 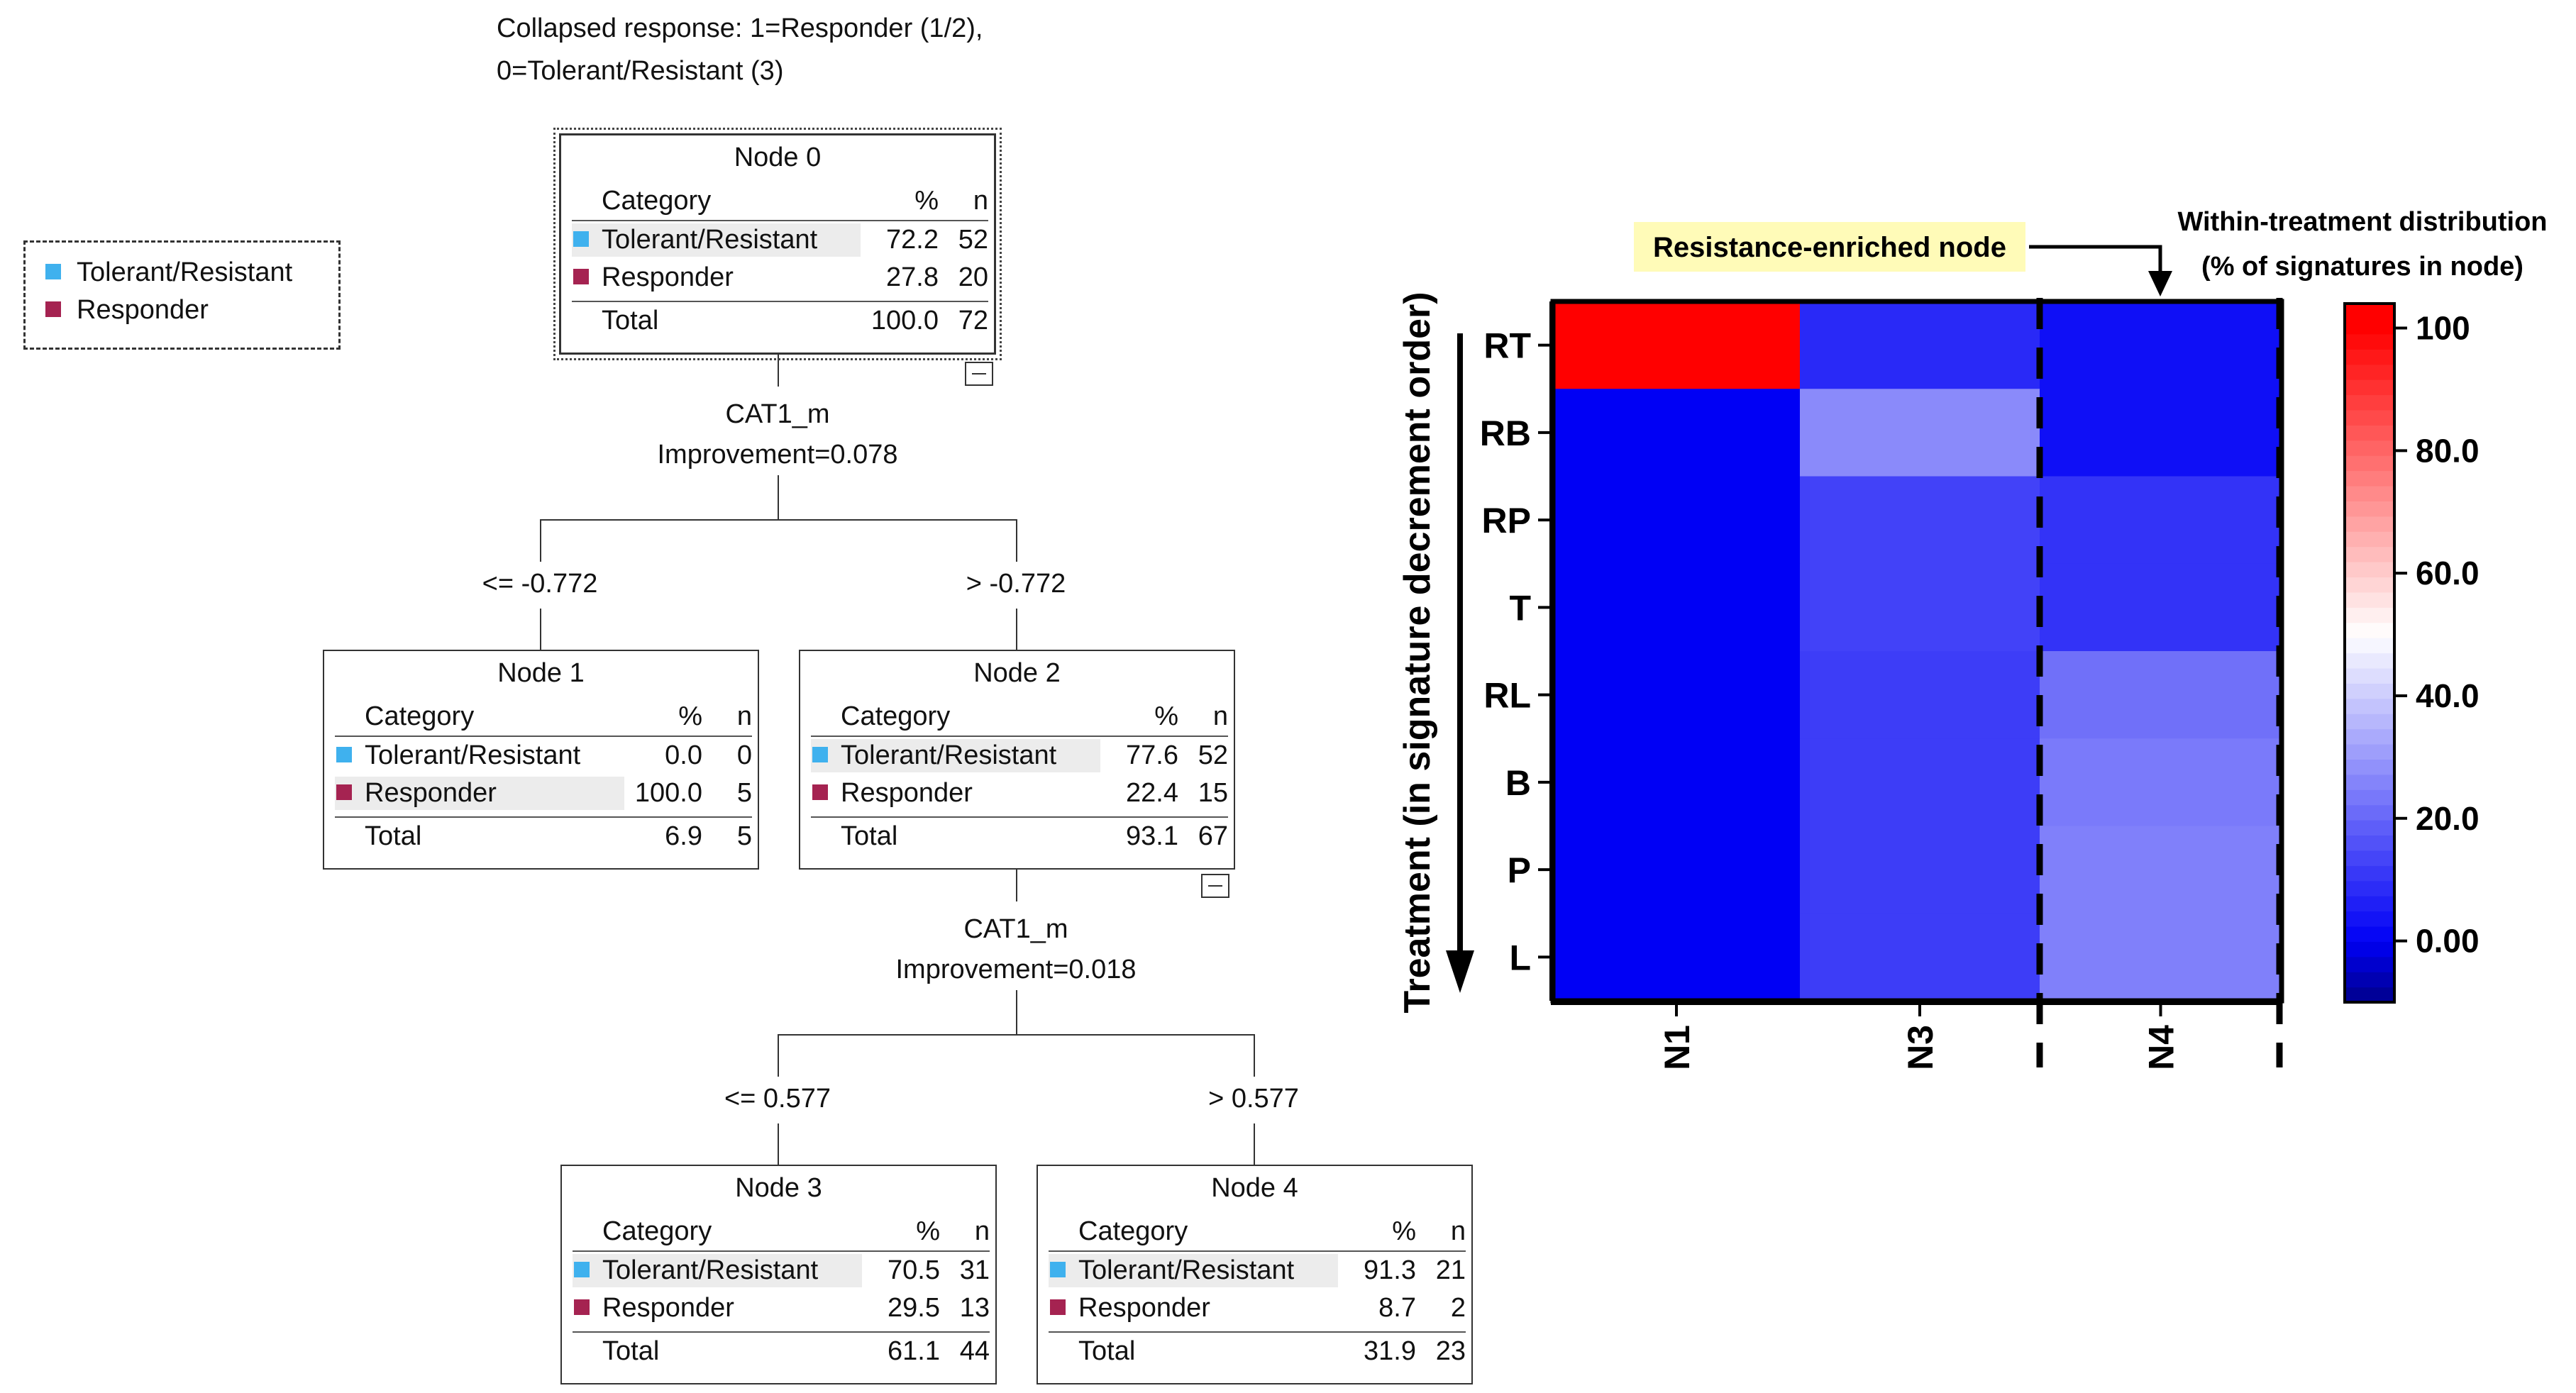 I want to click on response-definition-line-2: 0=Tolerant/Resistant (3), so click(x=640, y=71).